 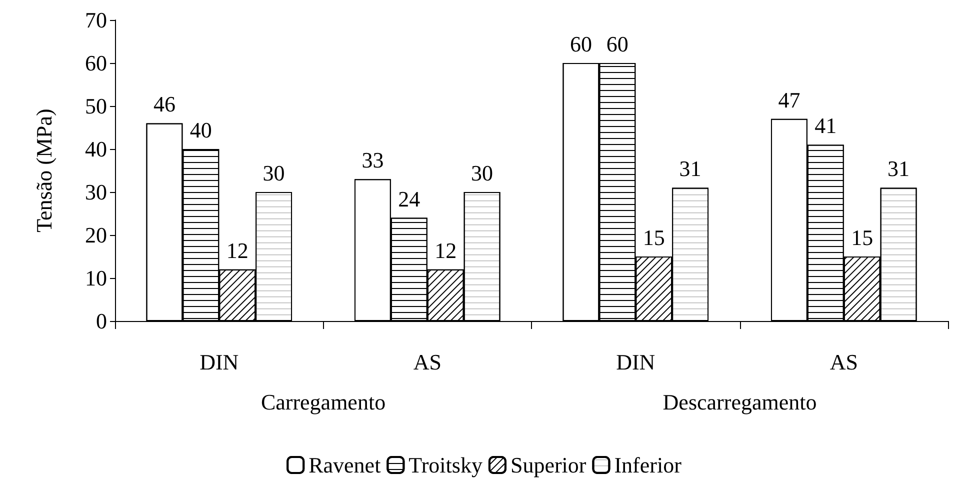 What do you see at coordinates (739, 402) in the screenshot?
I see `text: Descarregamento` at bounding box center [739, 402].